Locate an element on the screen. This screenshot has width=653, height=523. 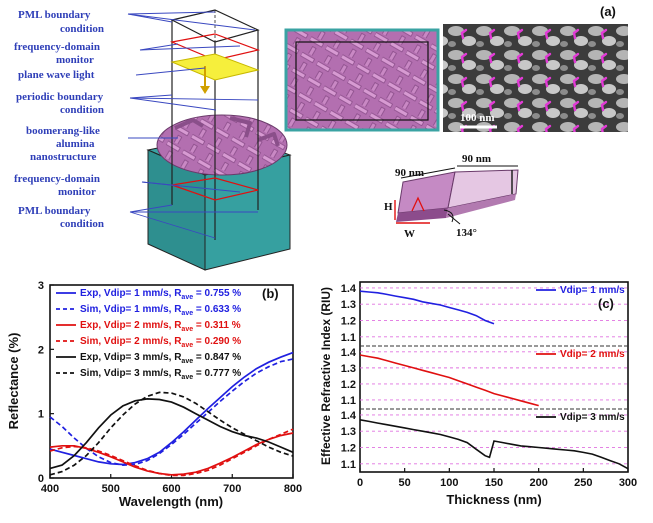
chart-c-subplot-1: 1.4 1.3 1.2 1.1 Vdip= 1 mm/s is located at coordinates (484, 313).